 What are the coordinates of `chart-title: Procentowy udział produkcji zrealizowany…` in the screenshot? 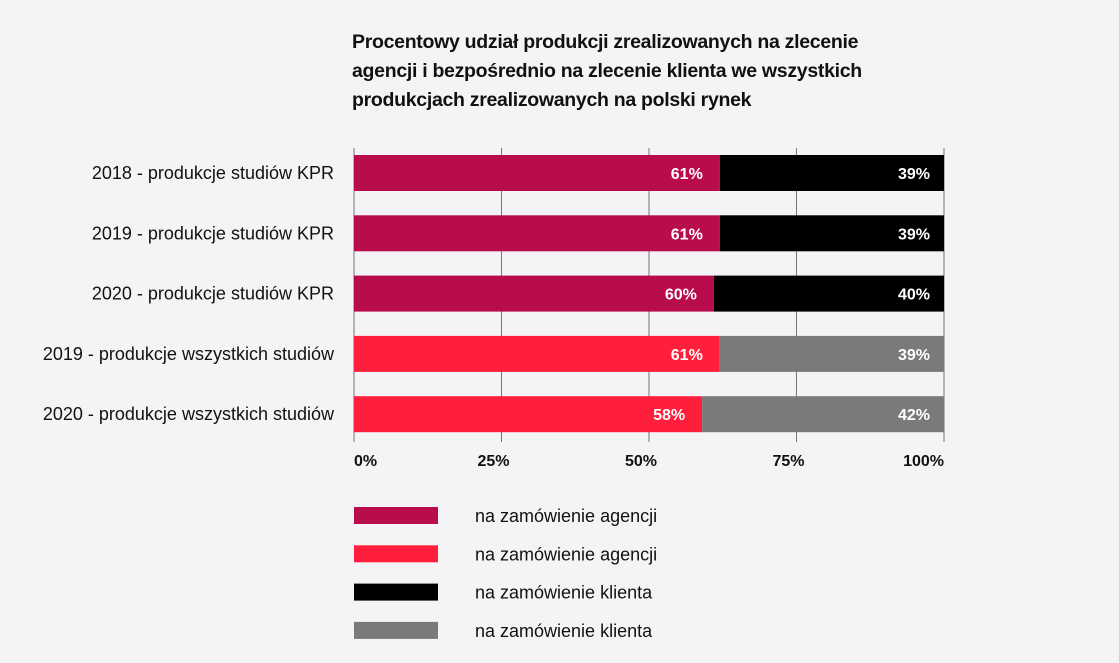 It's located at (652, 71).